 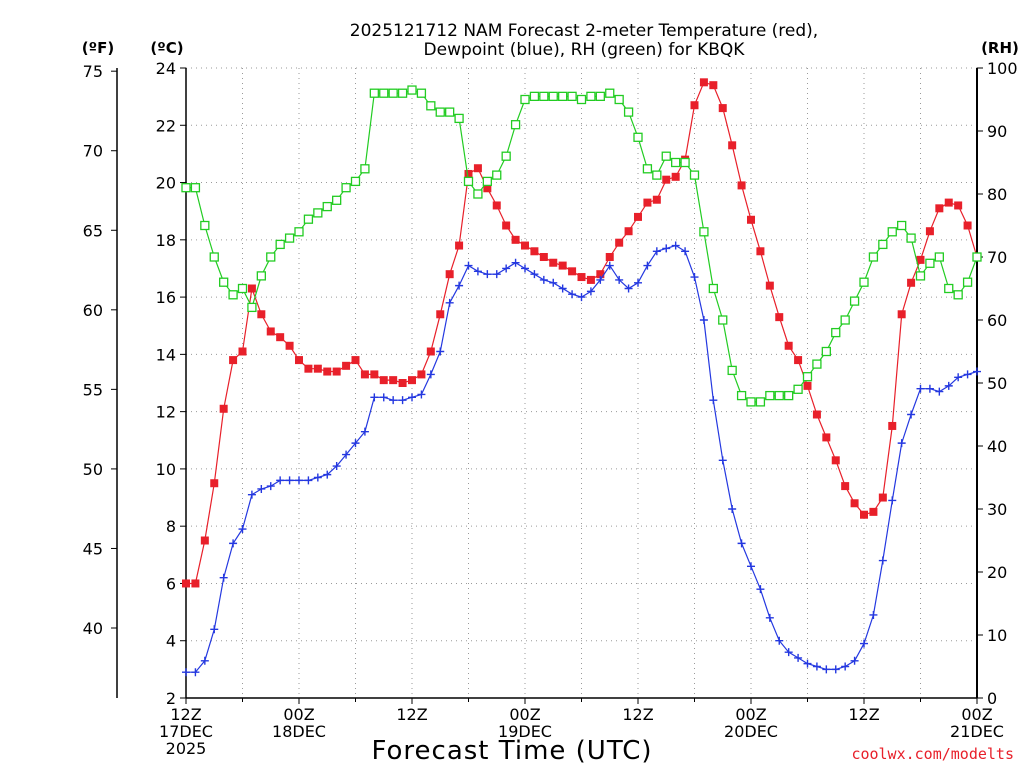 What do you see at coordinates (585, 50) in the screenshot?
I see `chart-title-line2: Dewpoint (blue), RH (green) for KBQK` at bounding box center [585, 50].